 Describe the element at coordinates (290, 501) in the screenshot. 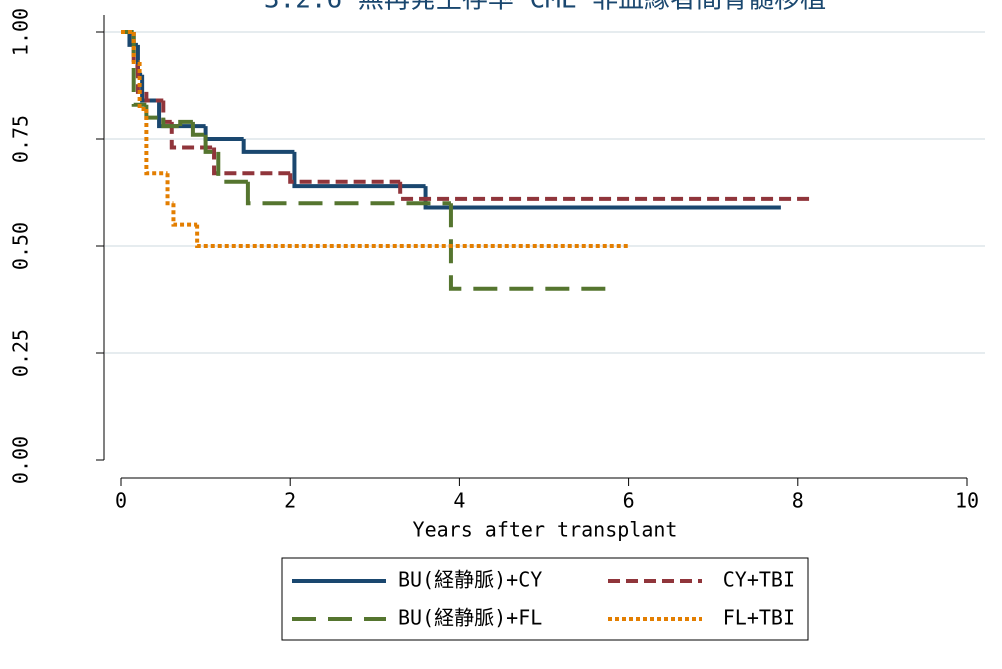

I see `x-tick-label: 2` at that location.